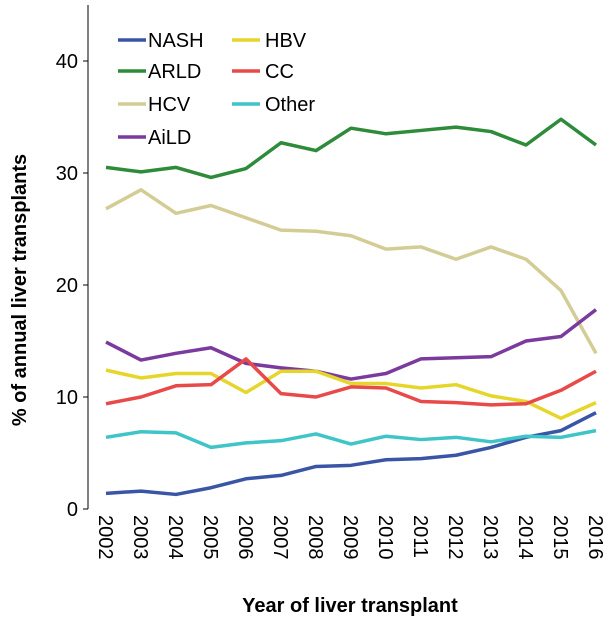  Describe the element at coordinates (525, 537) in the screenshot. I see `x-tick-label: 2014` at that location.